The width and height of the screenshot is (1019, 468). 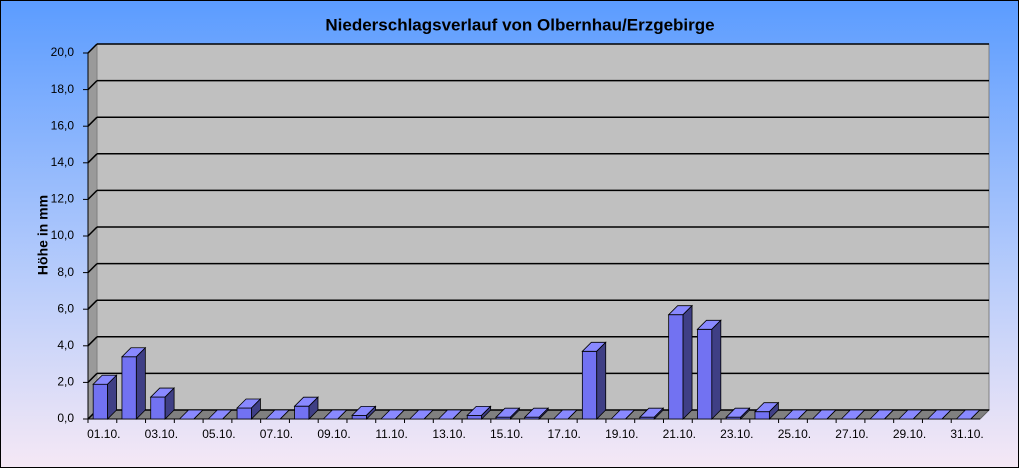 I want to click on y-tick-label: 18,0, so click(x=63, y=89).